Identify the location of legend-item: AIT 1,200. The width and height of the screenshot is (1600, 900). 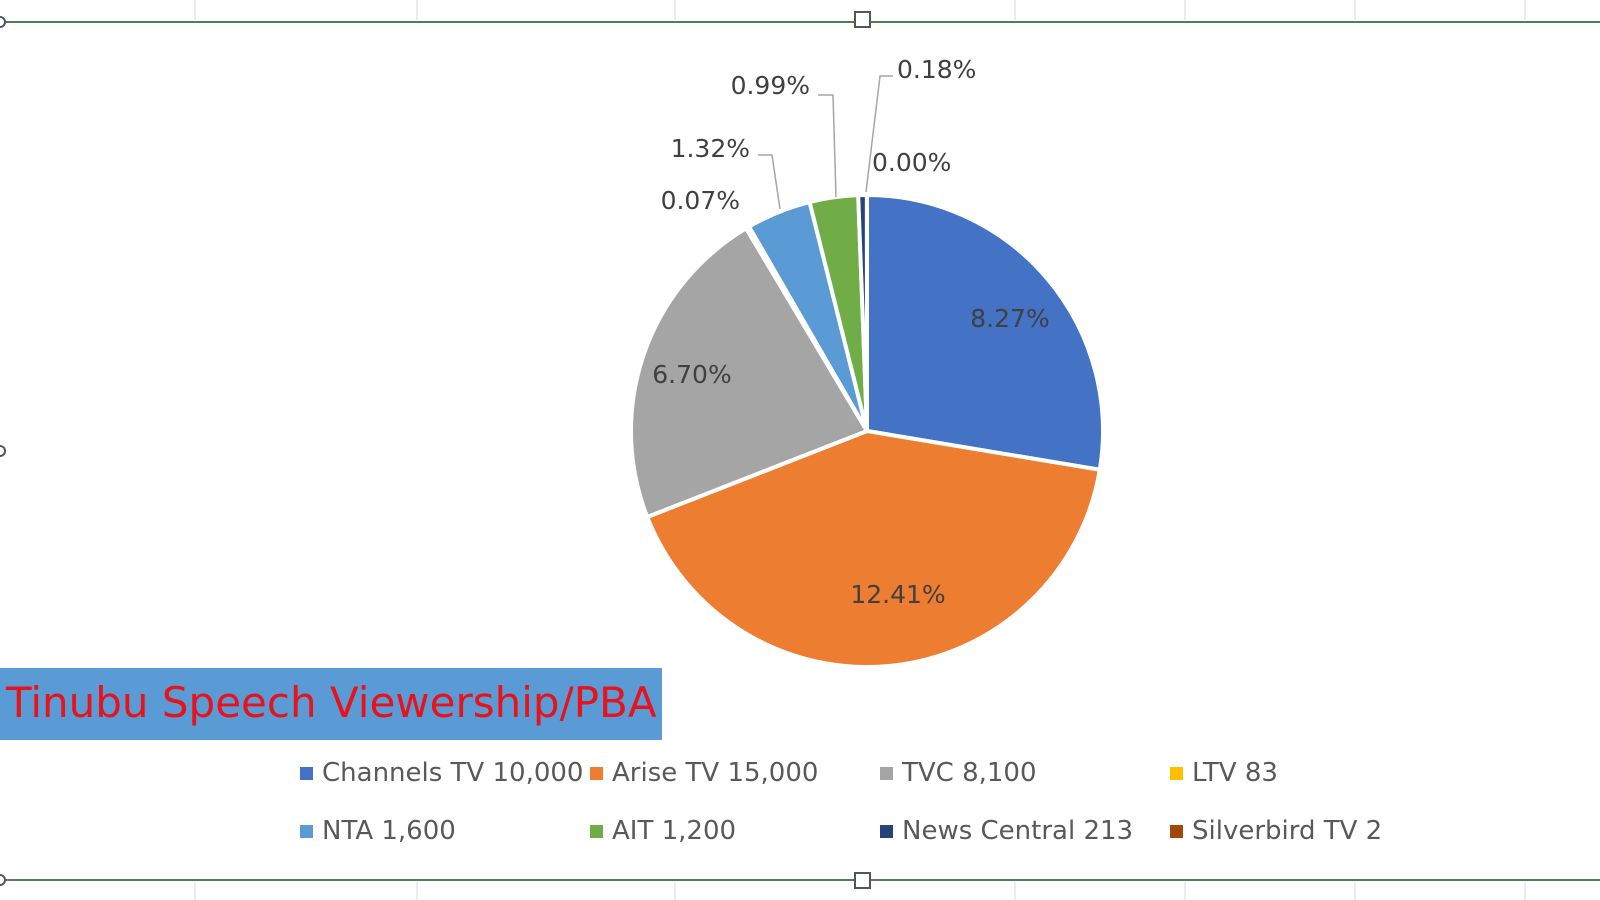
(663, 831).